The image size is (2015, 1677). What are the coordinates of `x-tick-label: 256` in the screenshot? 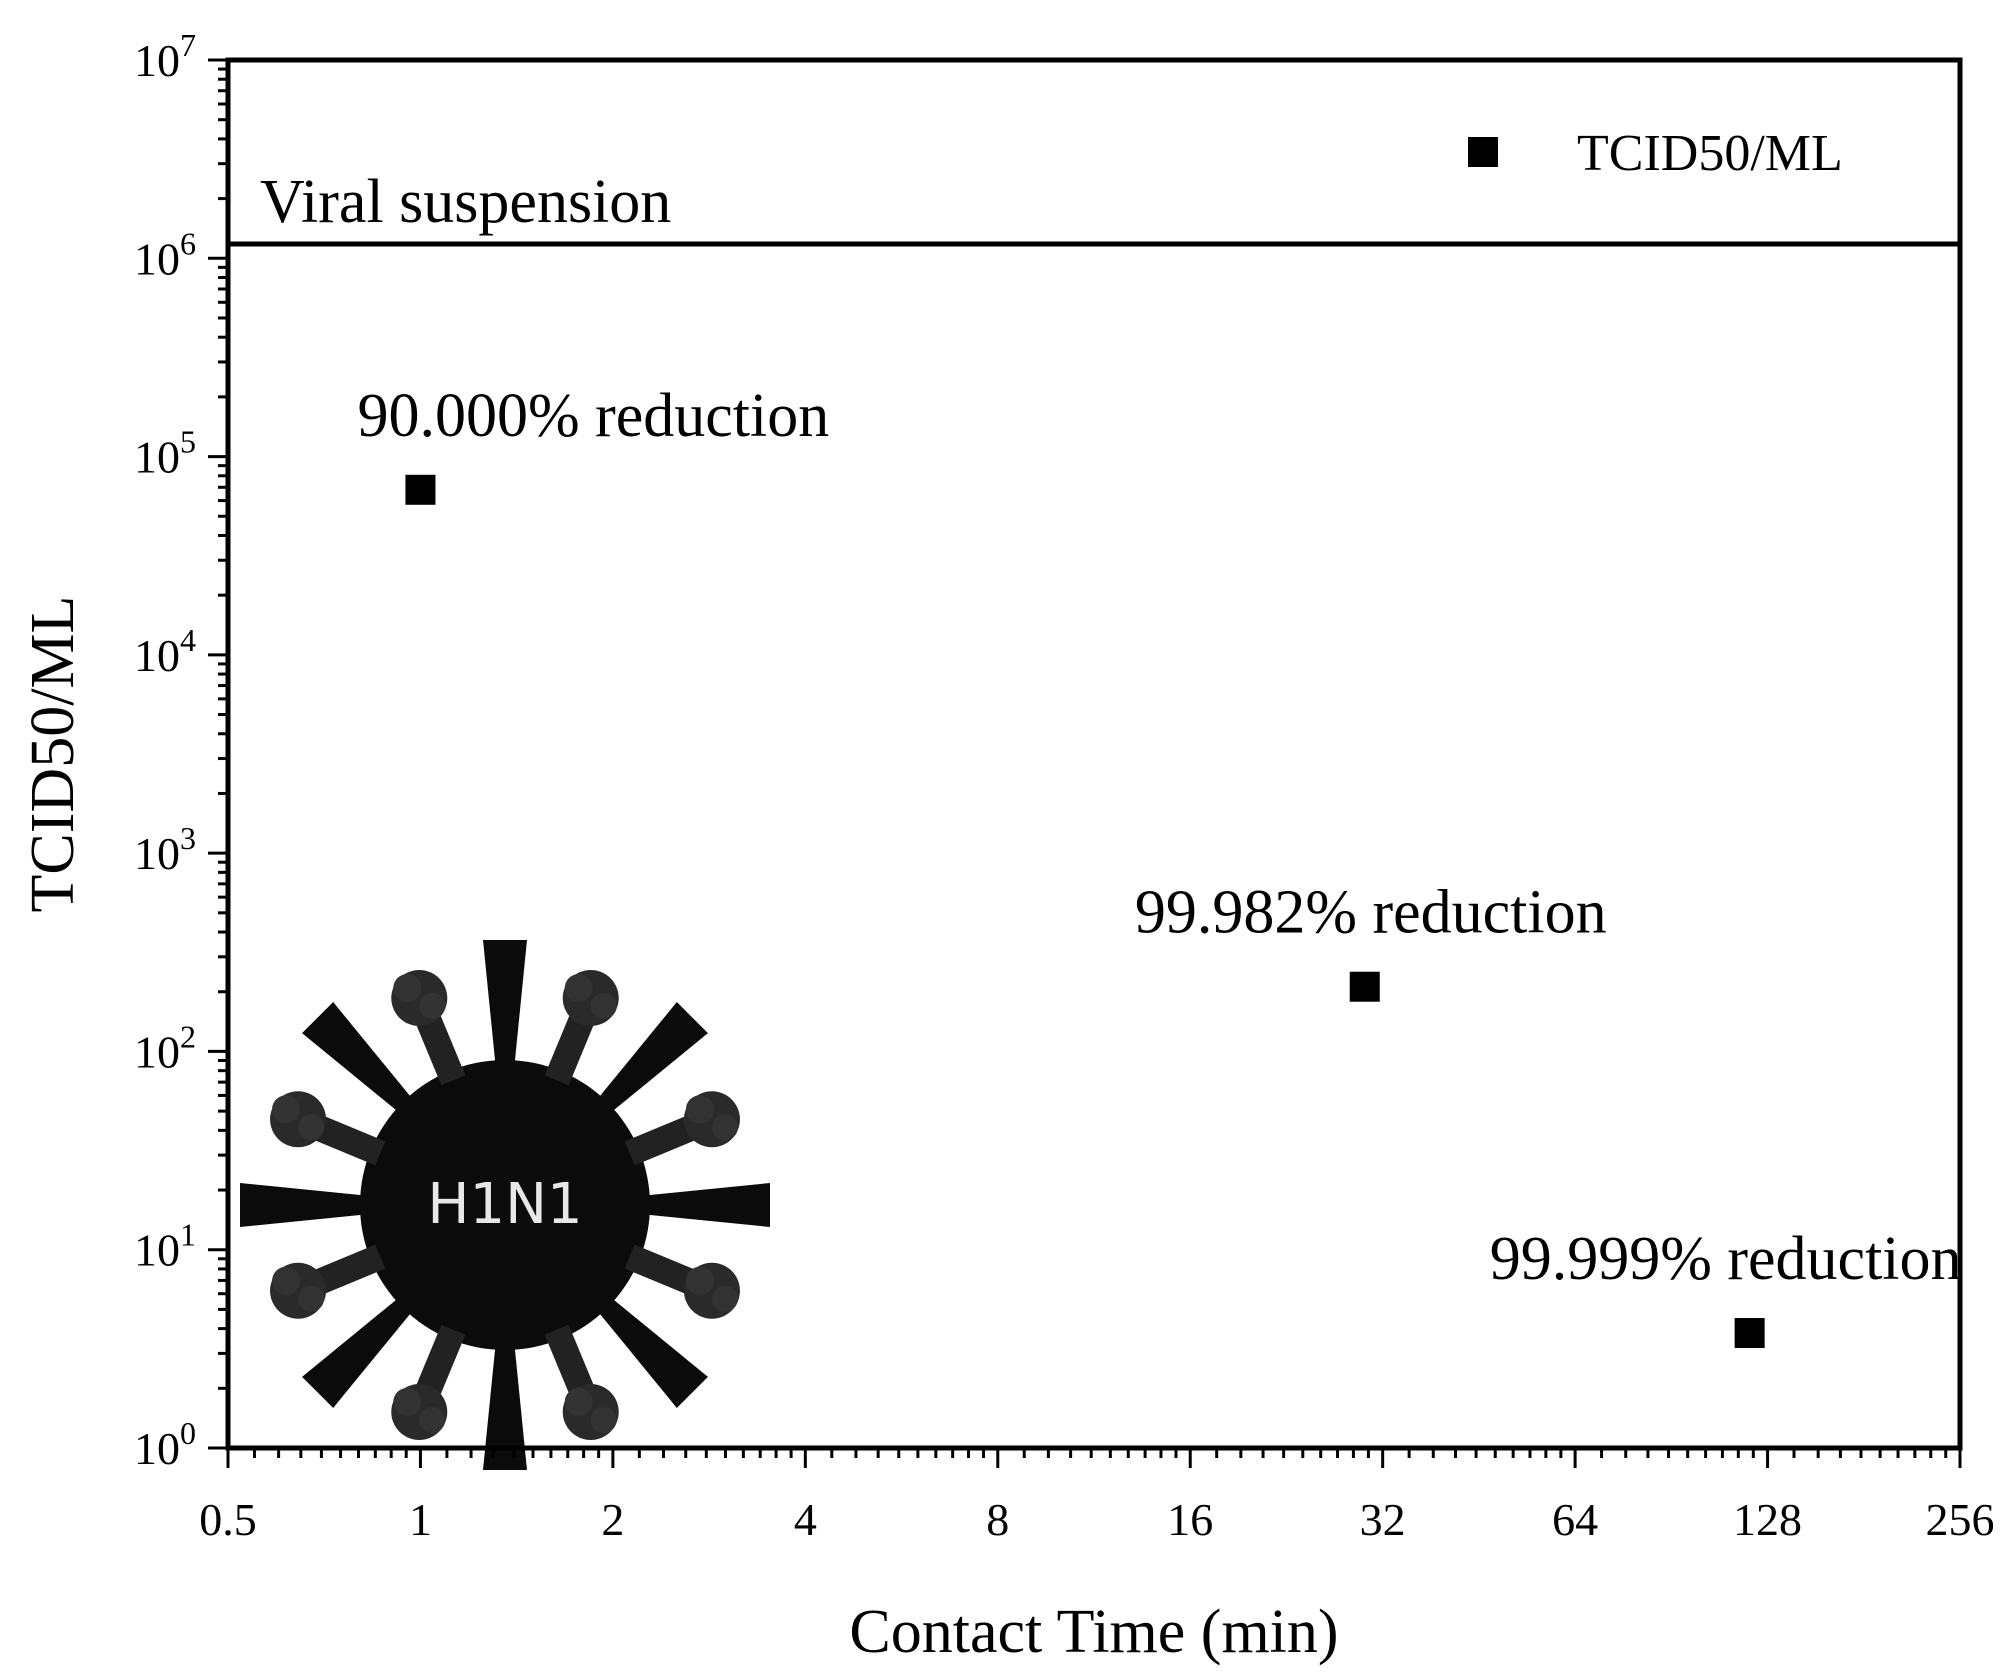 It's located at (1960, 1519).